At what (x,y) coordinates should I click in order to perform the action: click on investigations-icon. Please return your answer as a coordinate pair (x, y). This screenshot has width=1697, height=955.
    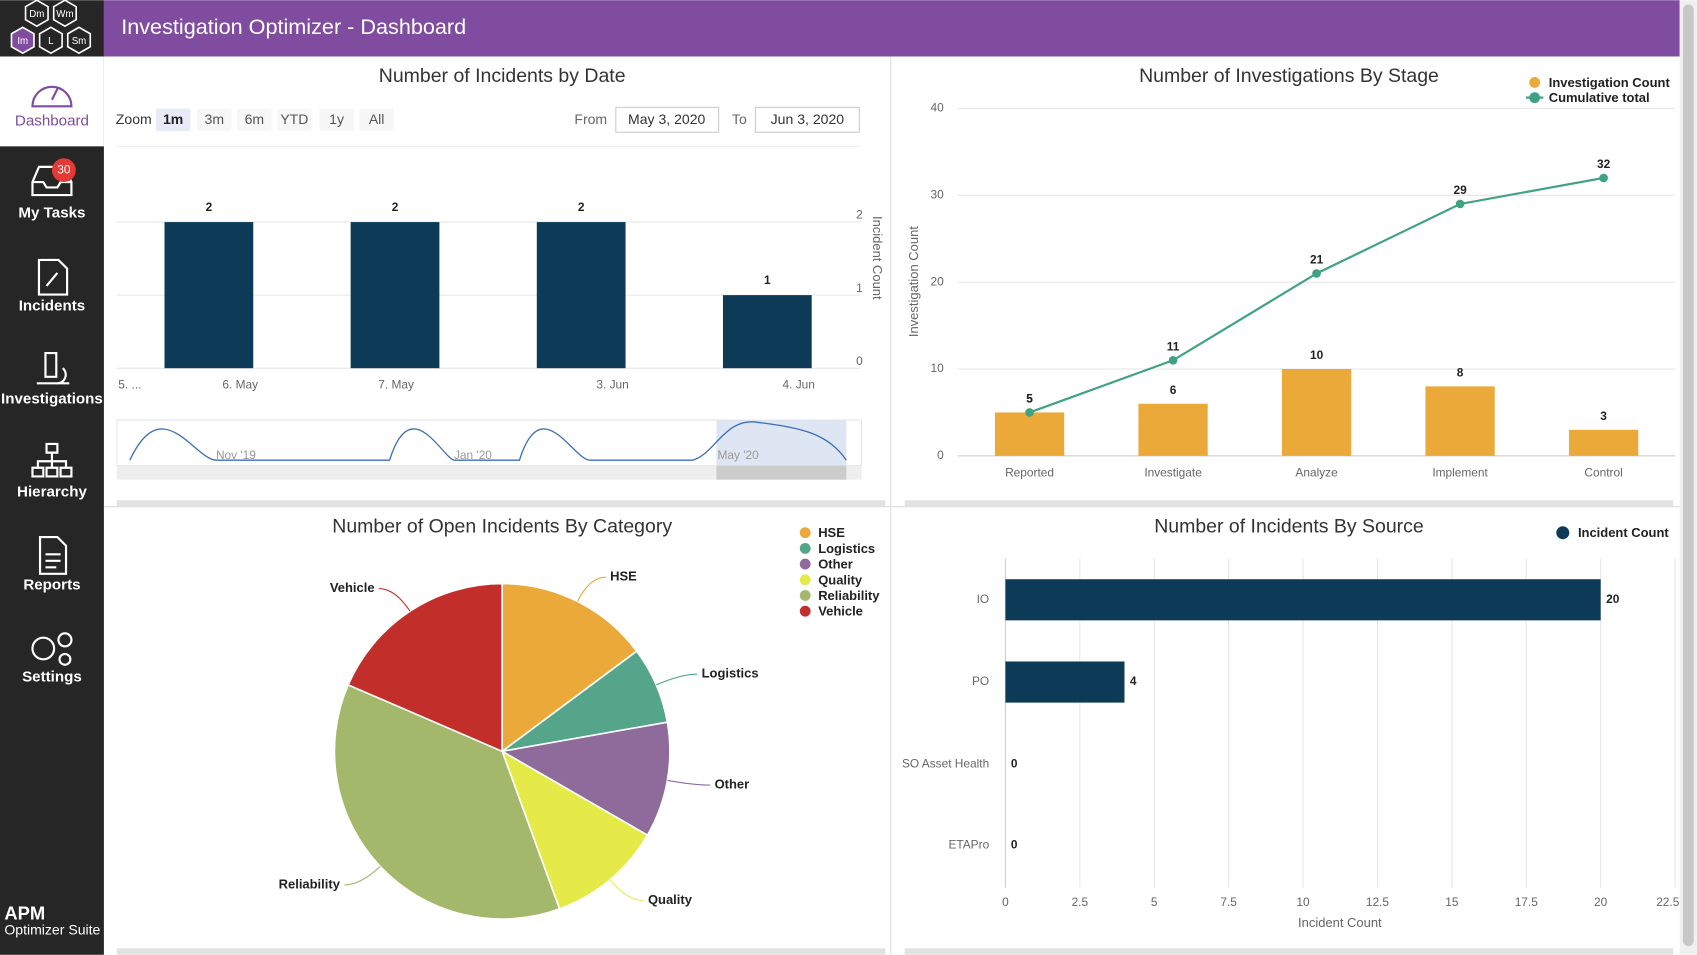
    Looking at the image, I should click on (53, 368).